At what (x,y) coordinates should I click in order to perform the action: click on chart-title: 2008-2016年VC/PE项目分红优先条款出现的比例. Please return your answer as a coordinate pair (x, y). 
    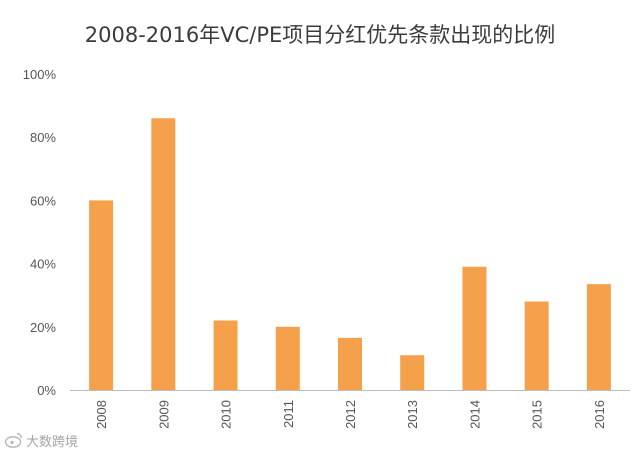
    Looking at the image, I should click on (320, 35).